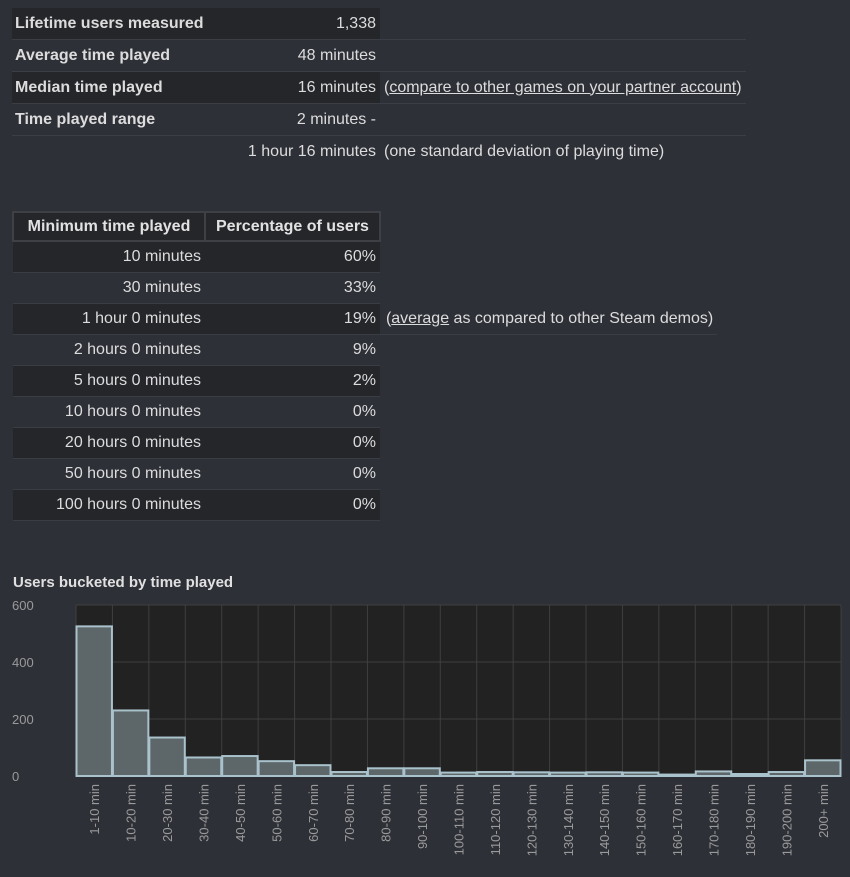  What do you see at coordinates (240, 813) in the screenshot?
I see `x-tick-label: 40-50 min` at bounding box center [240, 813].